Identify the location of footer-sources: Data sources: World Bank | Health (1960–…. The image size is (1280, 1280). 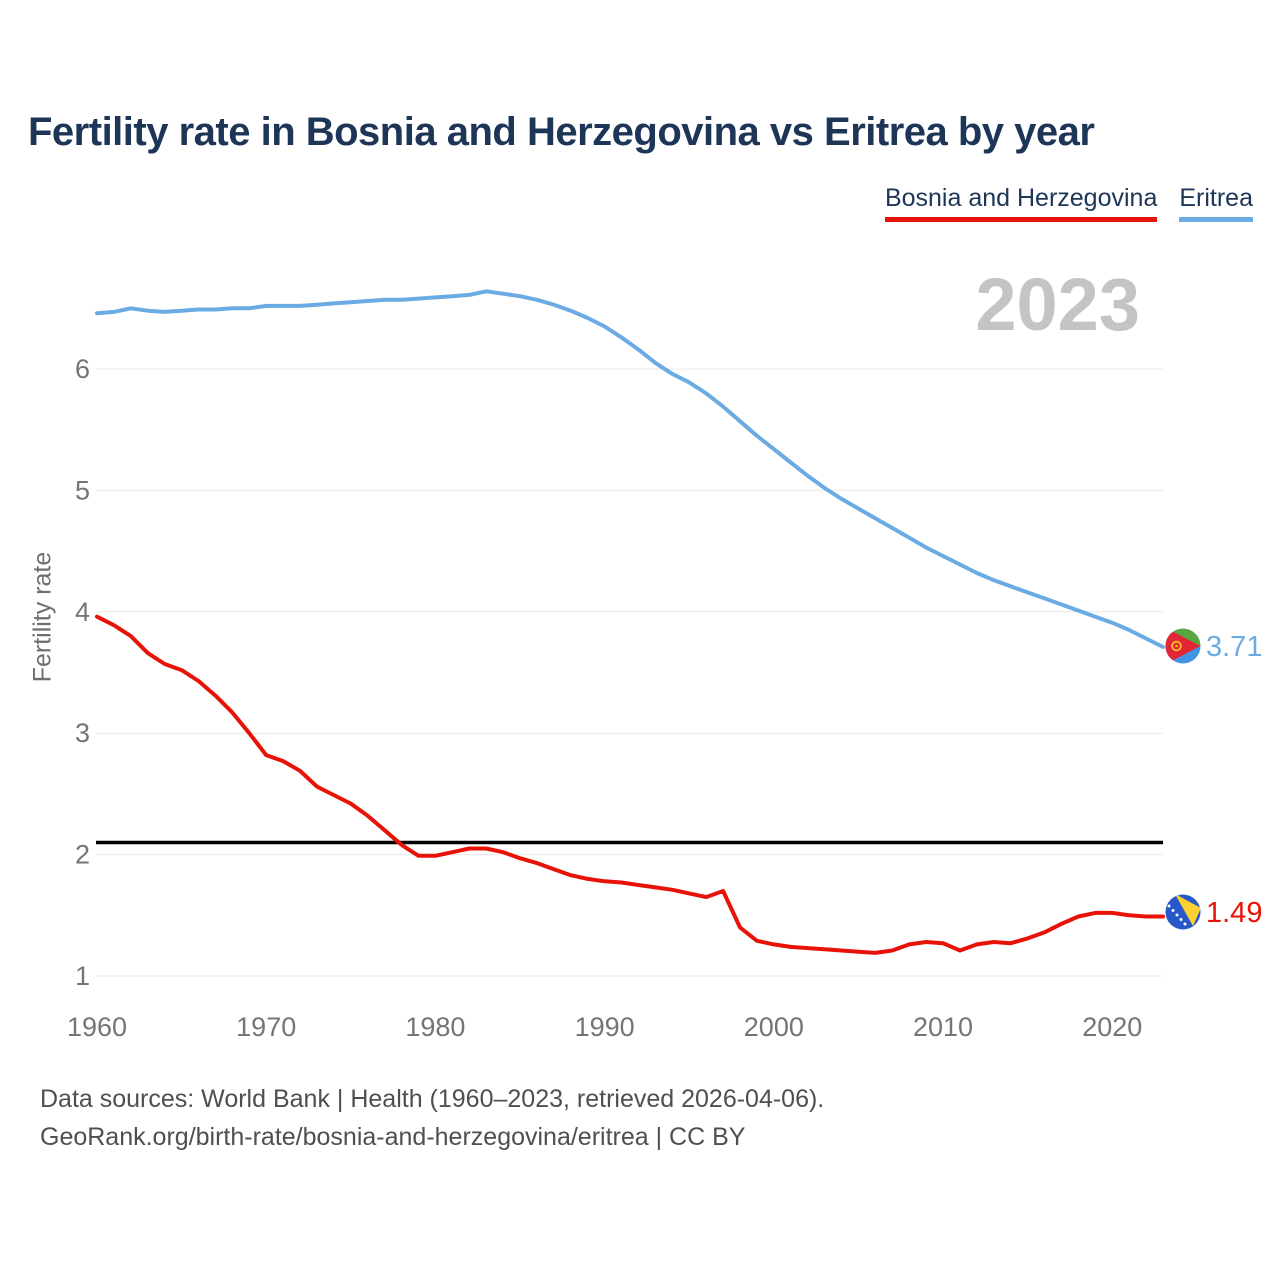
(432, 1099).